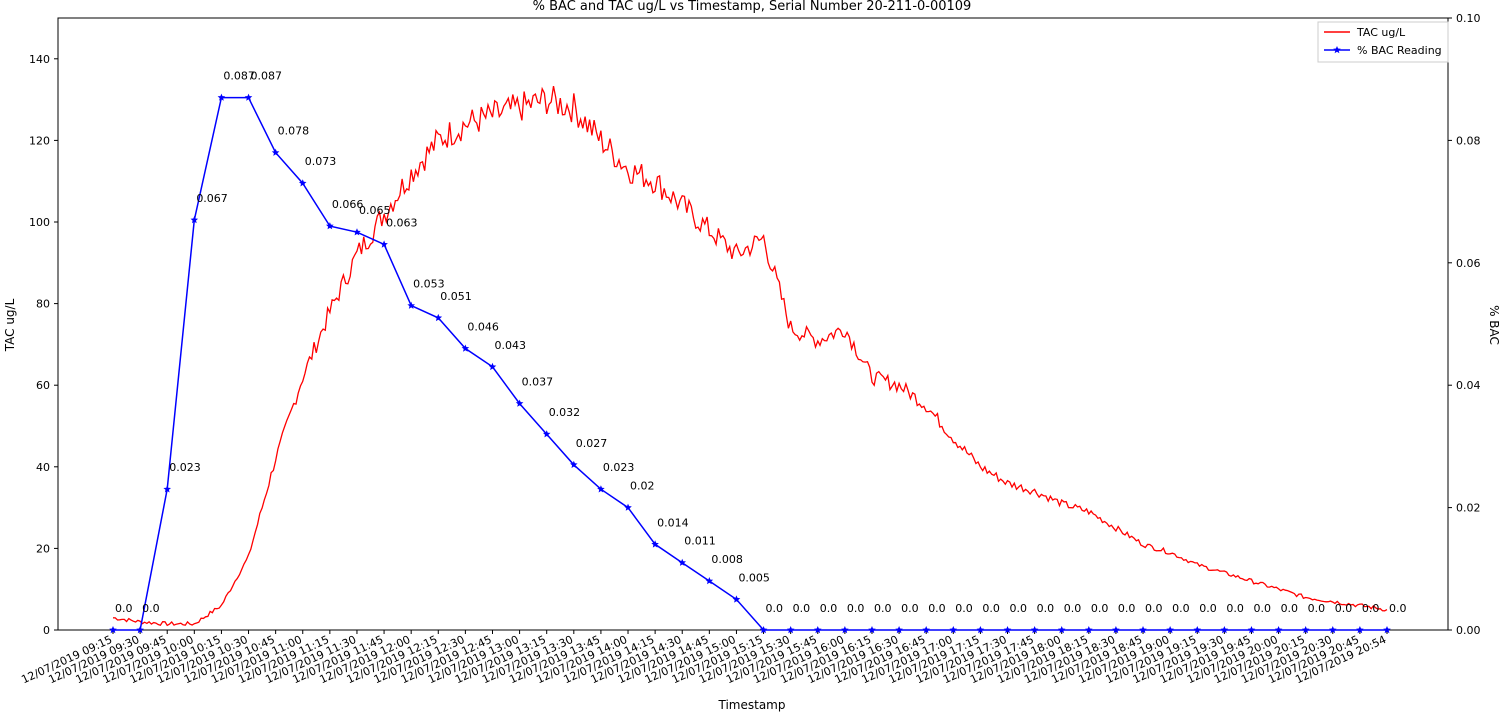  I want to click on left-y-axis: 0 20 40 60 80 100 120 140, so click(43, 345).